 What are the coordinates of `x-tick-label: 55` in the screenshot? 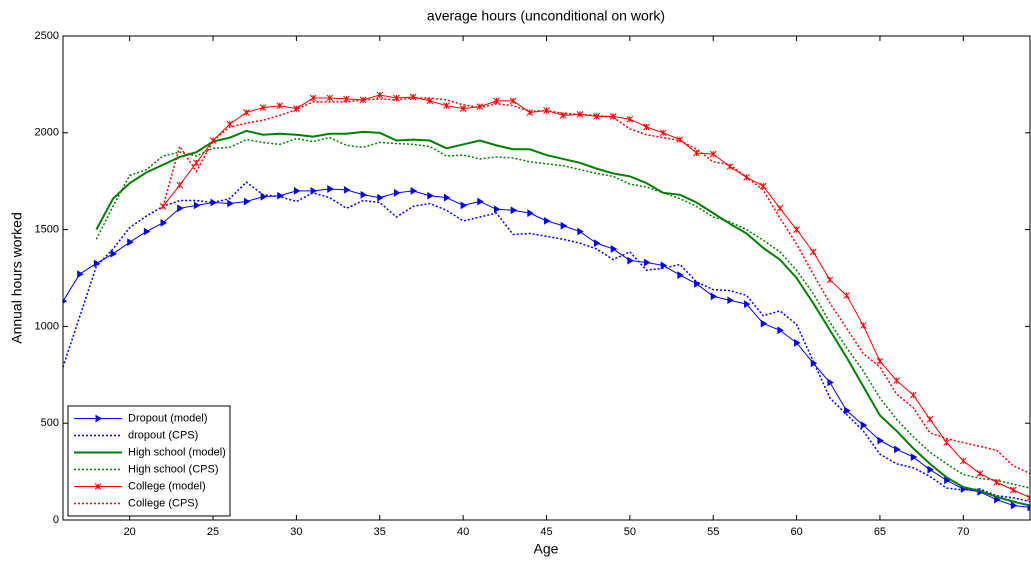 It's located at (713, 532).